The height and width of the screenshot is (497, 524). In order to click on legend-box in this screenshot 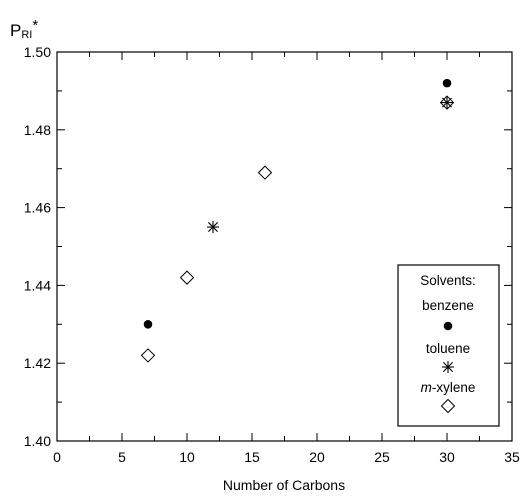, I will do `click(448, 345)`.